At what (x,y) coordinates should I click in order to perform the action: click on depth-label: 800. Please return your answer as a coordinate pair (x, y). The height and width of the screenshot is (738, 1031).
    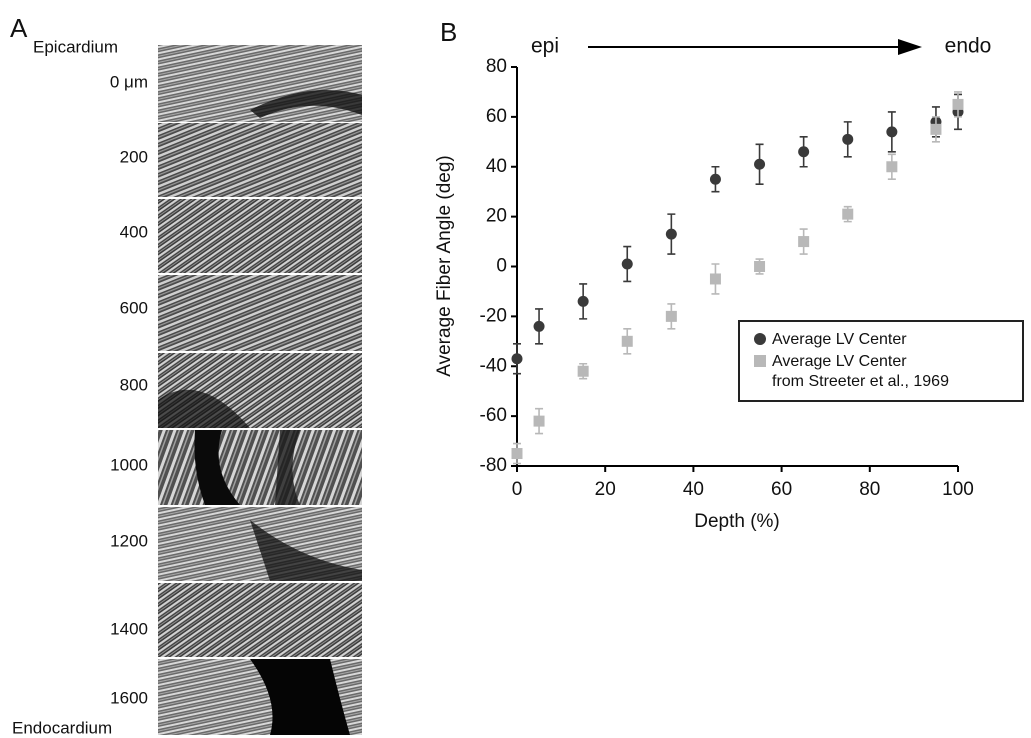
    Looking at the image, I should click on (134, 384).